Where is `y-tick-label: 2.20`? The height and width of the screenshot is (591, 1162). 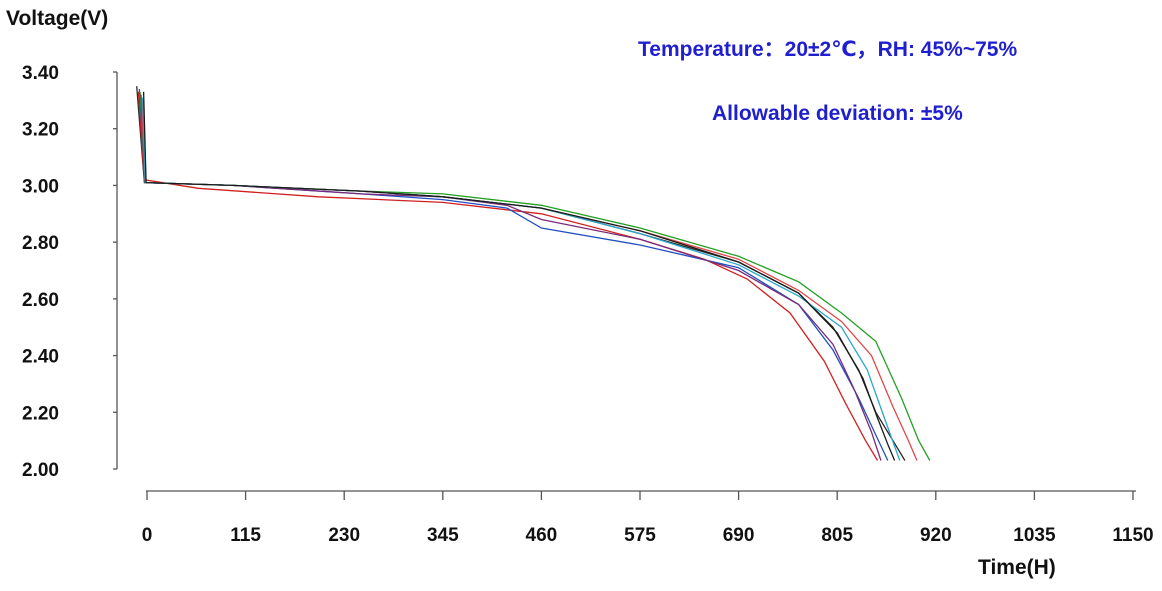 y-tick-label: 2.20 is located at coordinates (40, 413).